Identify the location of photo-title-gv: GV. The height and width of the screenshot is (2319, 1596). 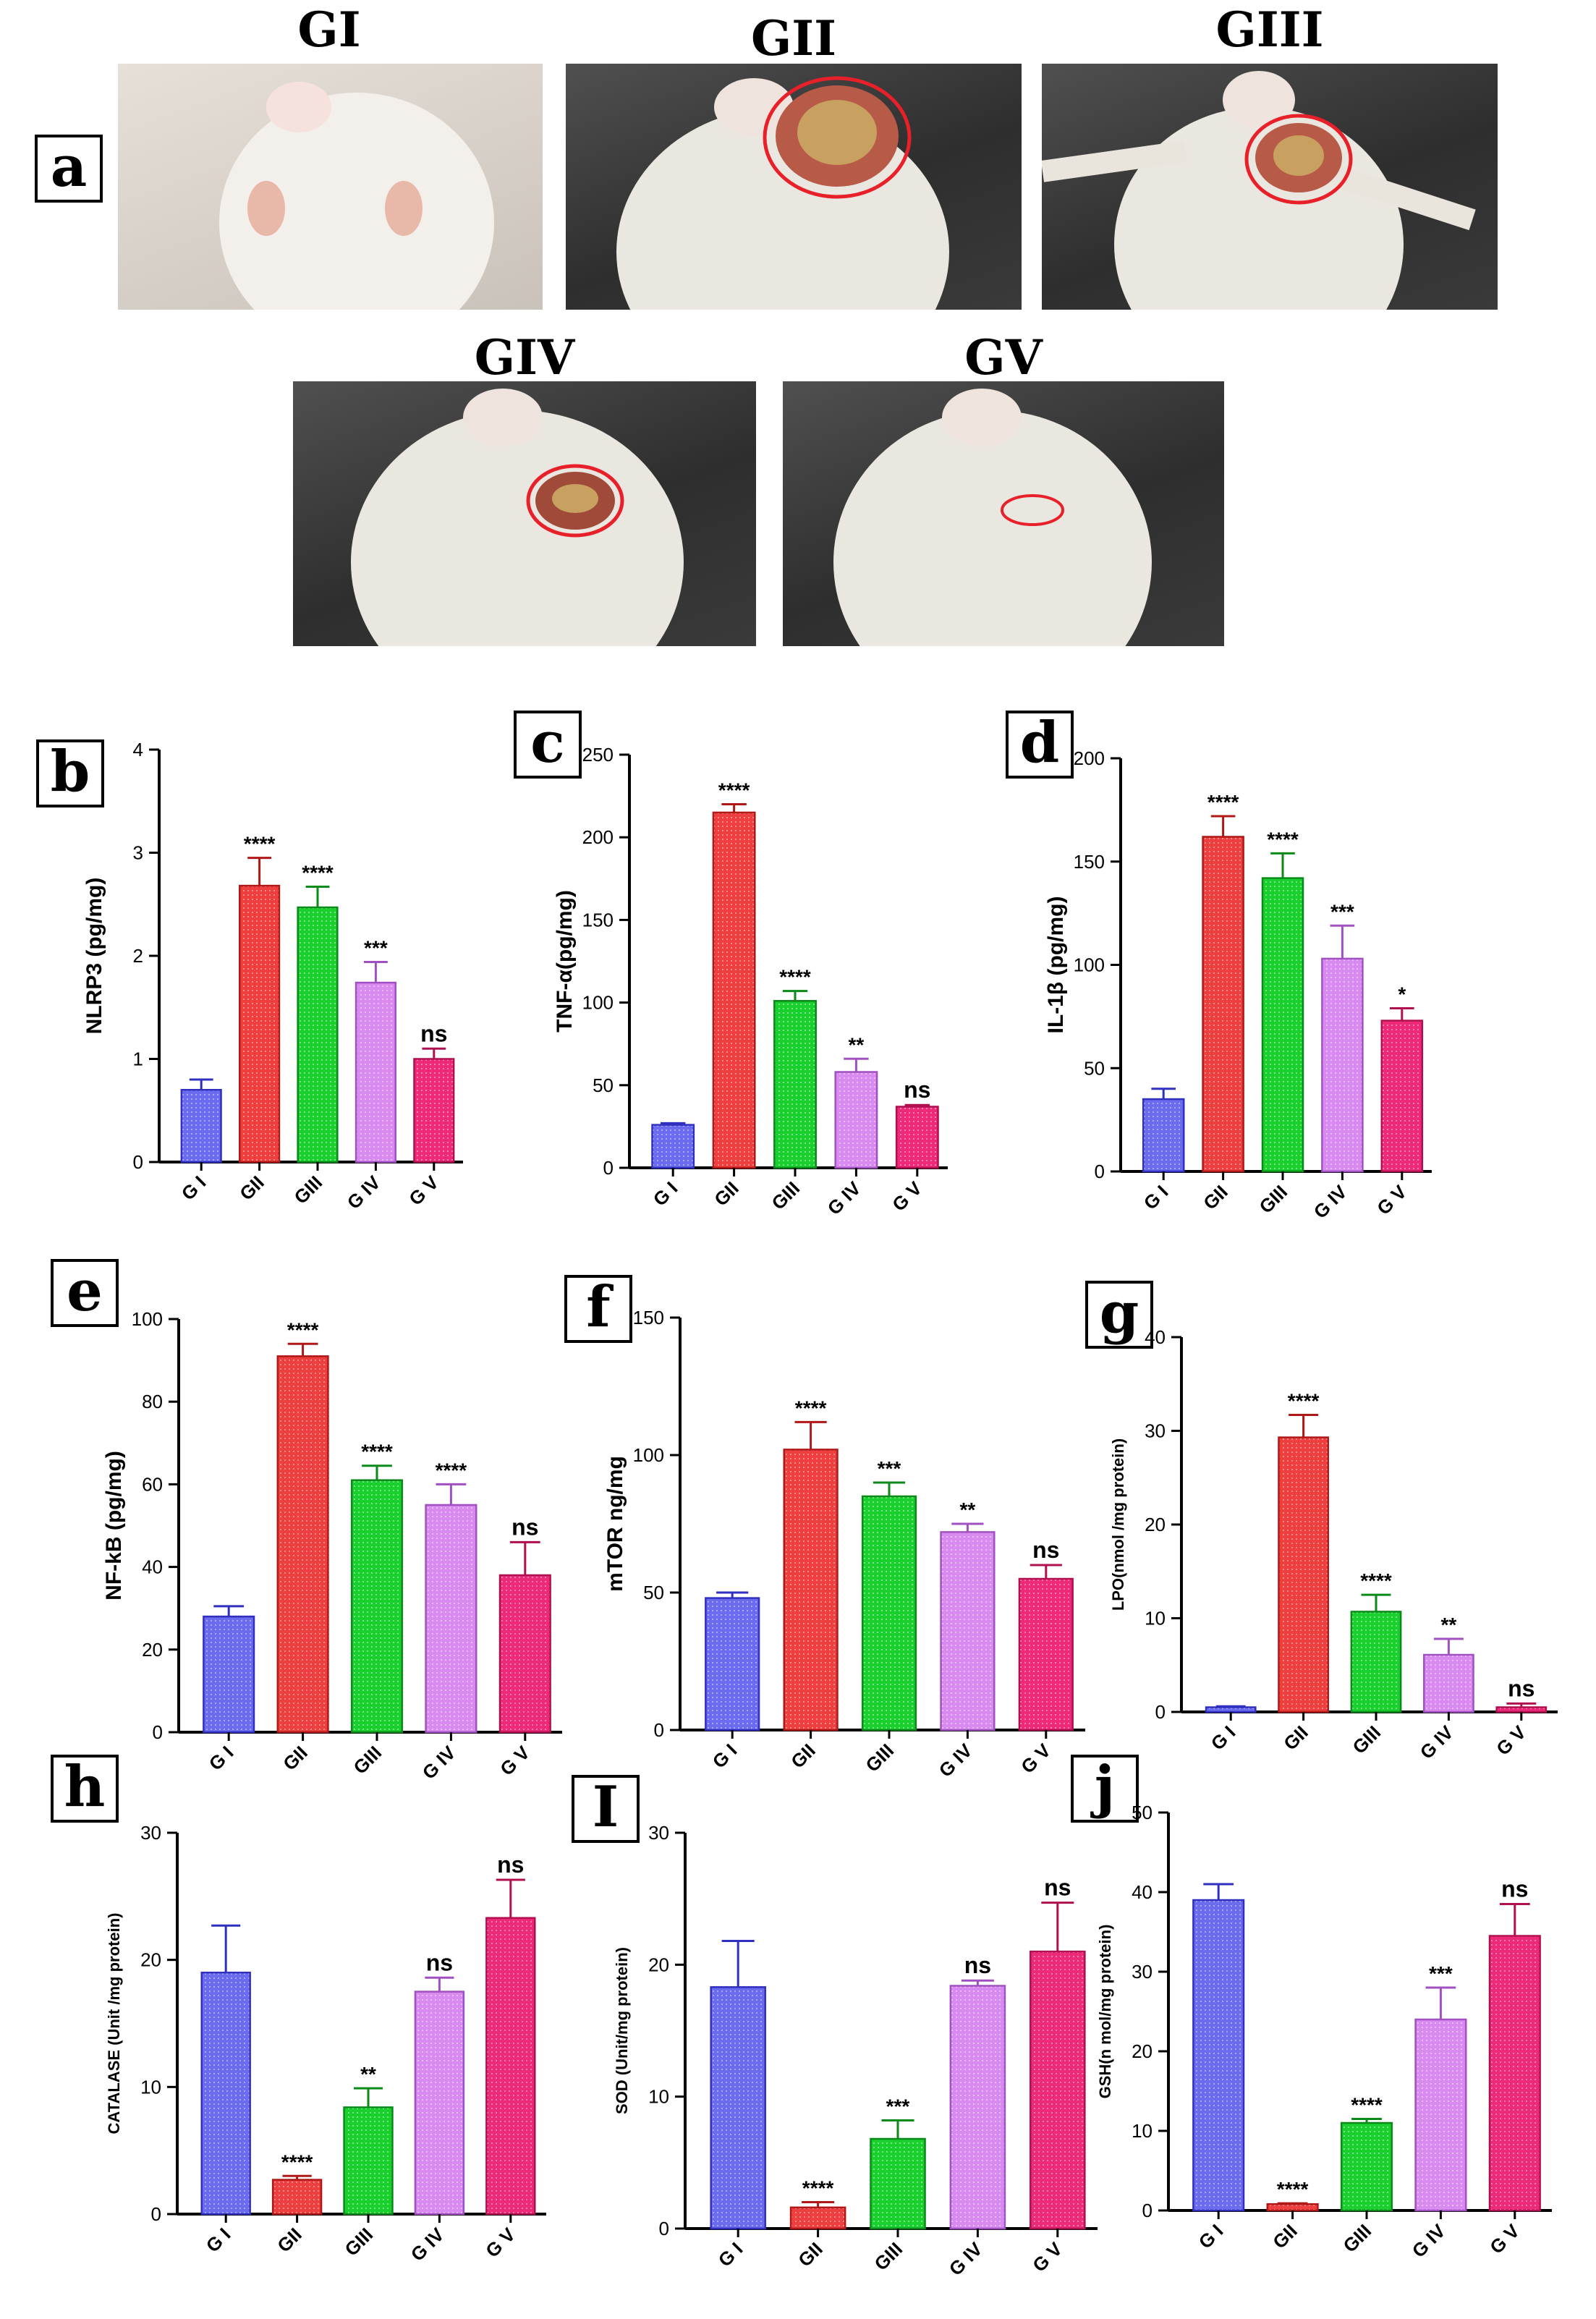
(1003, 357).